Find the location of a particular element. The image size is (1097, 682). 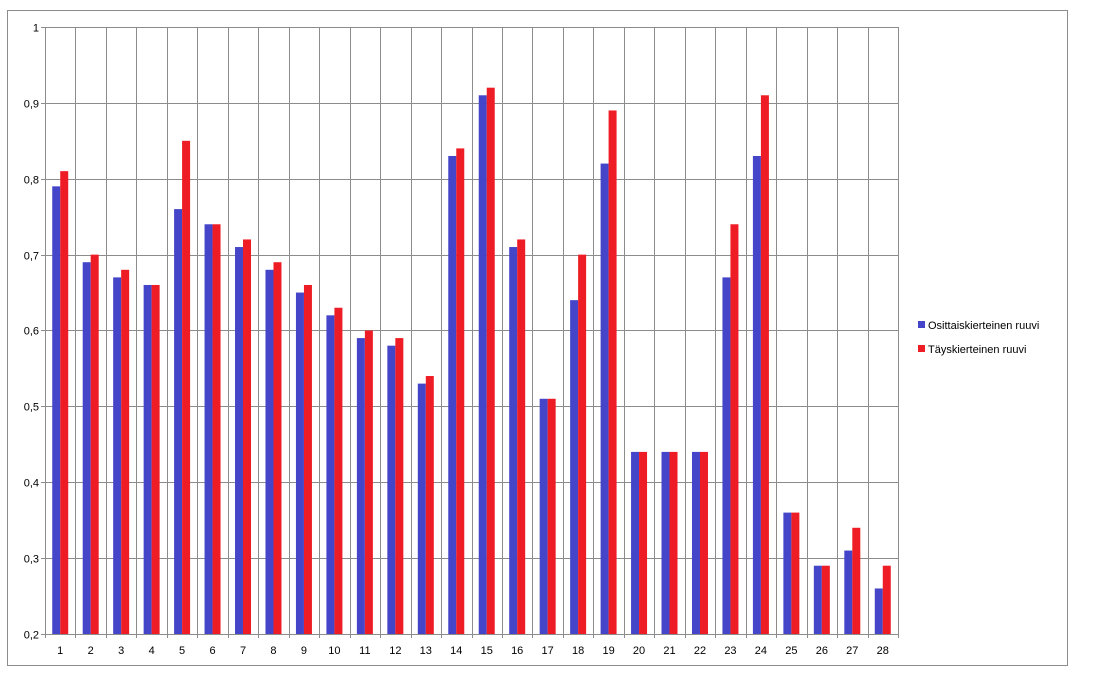

x-tick-label: 13 is located at coordinates (426, 651).